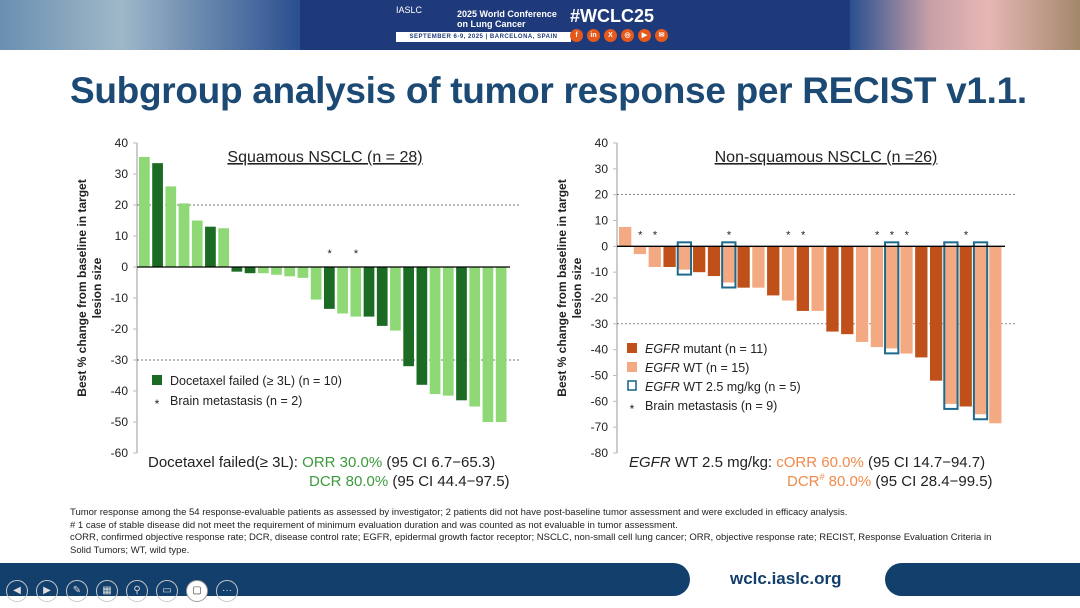  I want to click on conference-name: 2025 World Conference on Lung Cancer, so click(507, 19).